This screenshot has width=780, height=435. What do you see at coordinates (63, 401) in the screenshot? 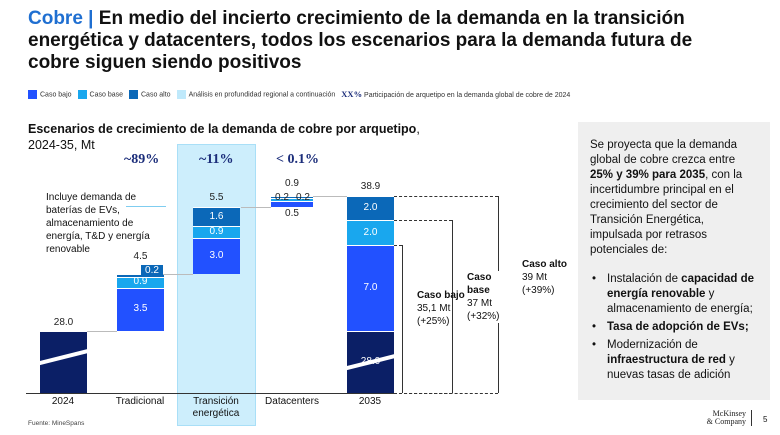
I see `x-label-2024: 2024` at bounding box center [63, 401].